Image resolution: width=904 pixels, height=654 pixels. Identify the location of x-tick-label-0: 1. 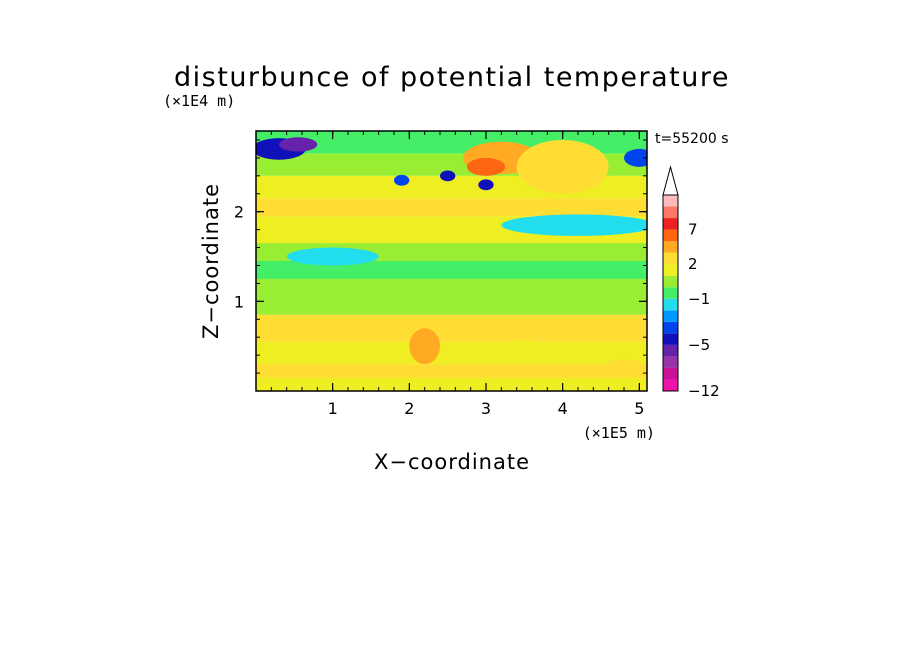
(333, 408).